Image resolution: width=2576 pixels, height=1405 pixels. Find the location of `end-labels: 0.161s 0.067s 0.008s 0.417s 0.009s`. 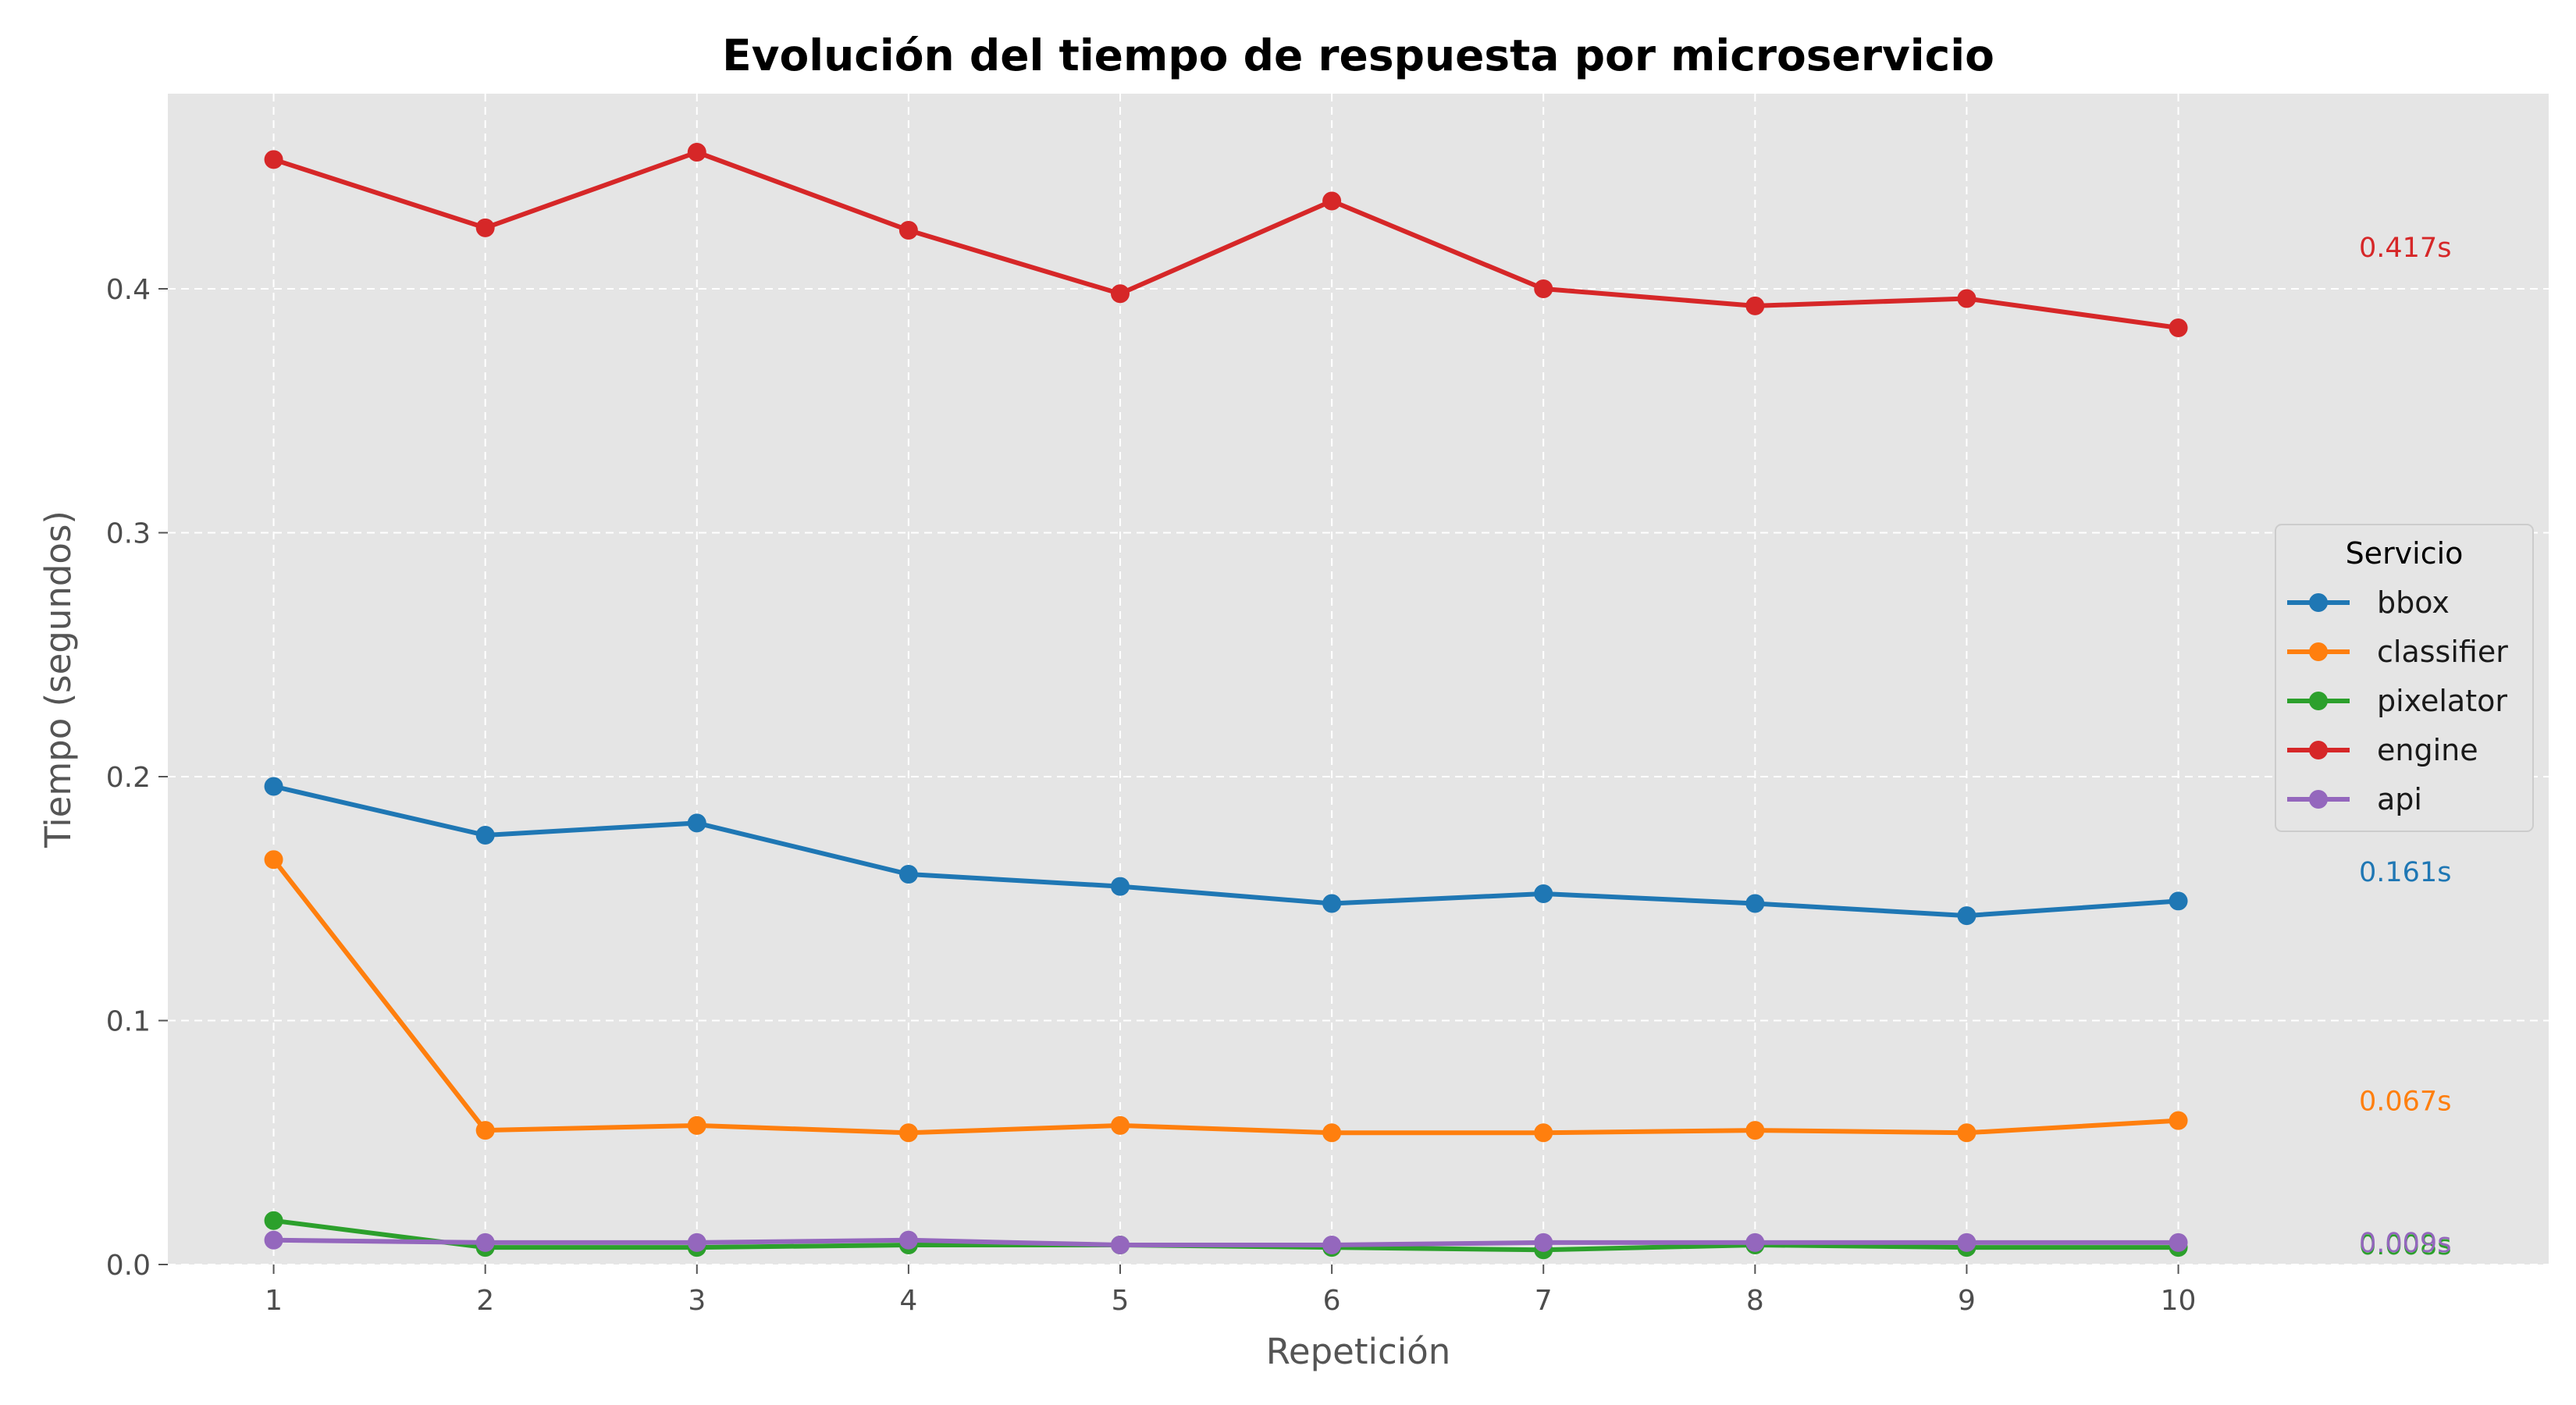

end-labels: 0.161s 0.067s 0.008s 0.417s 0.009s is located at coordinates (2405, 747).